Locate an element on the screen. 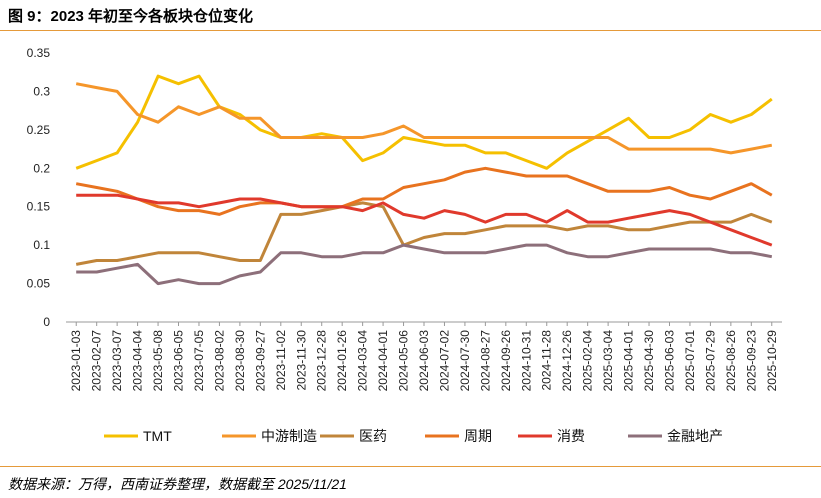 The width and height of the screenshot is (821, 498). x-tick-label: 2024-07-30 is located at coordinates (465, 361).